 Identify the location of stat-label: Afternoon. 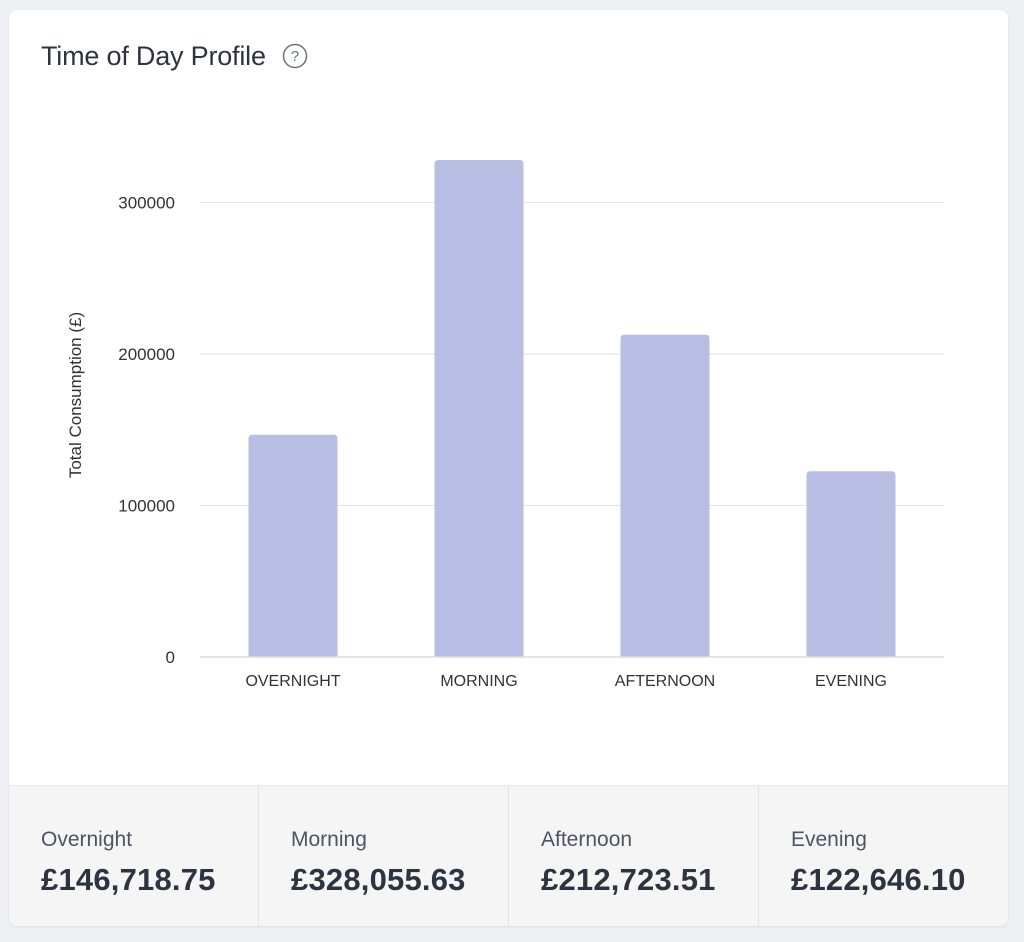
(587, 839).